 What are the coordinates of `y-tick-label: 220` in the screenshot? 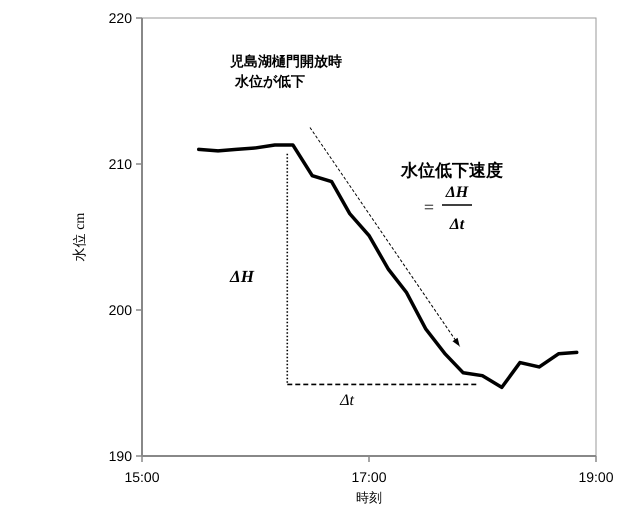 It's located at (120, 18).